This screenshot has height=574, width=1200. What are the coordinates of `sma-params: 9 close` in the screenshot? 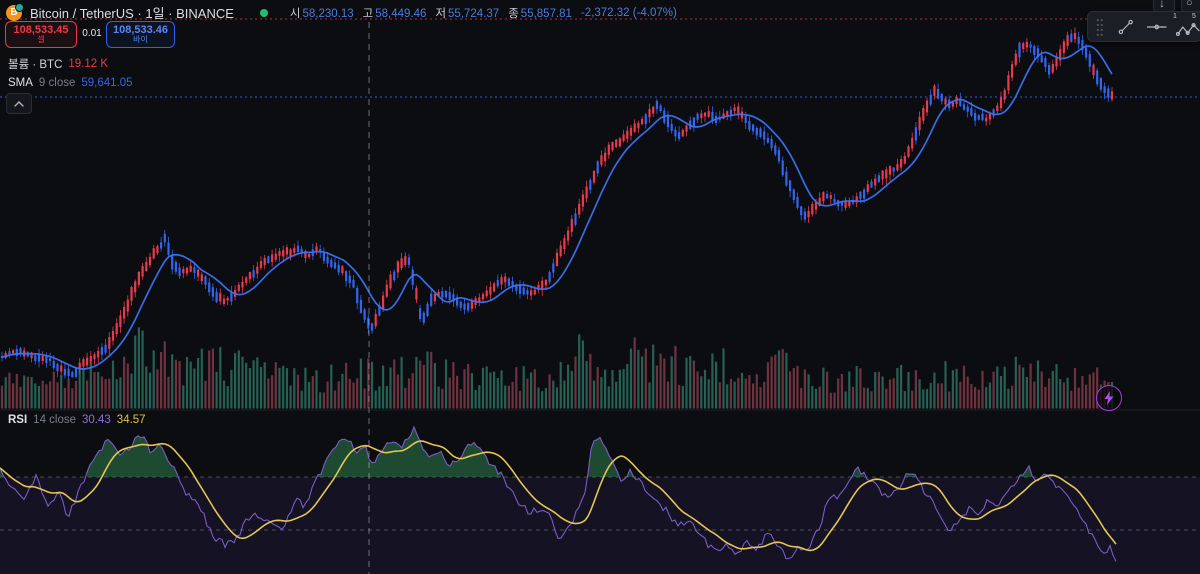 It's located at (57, 83).